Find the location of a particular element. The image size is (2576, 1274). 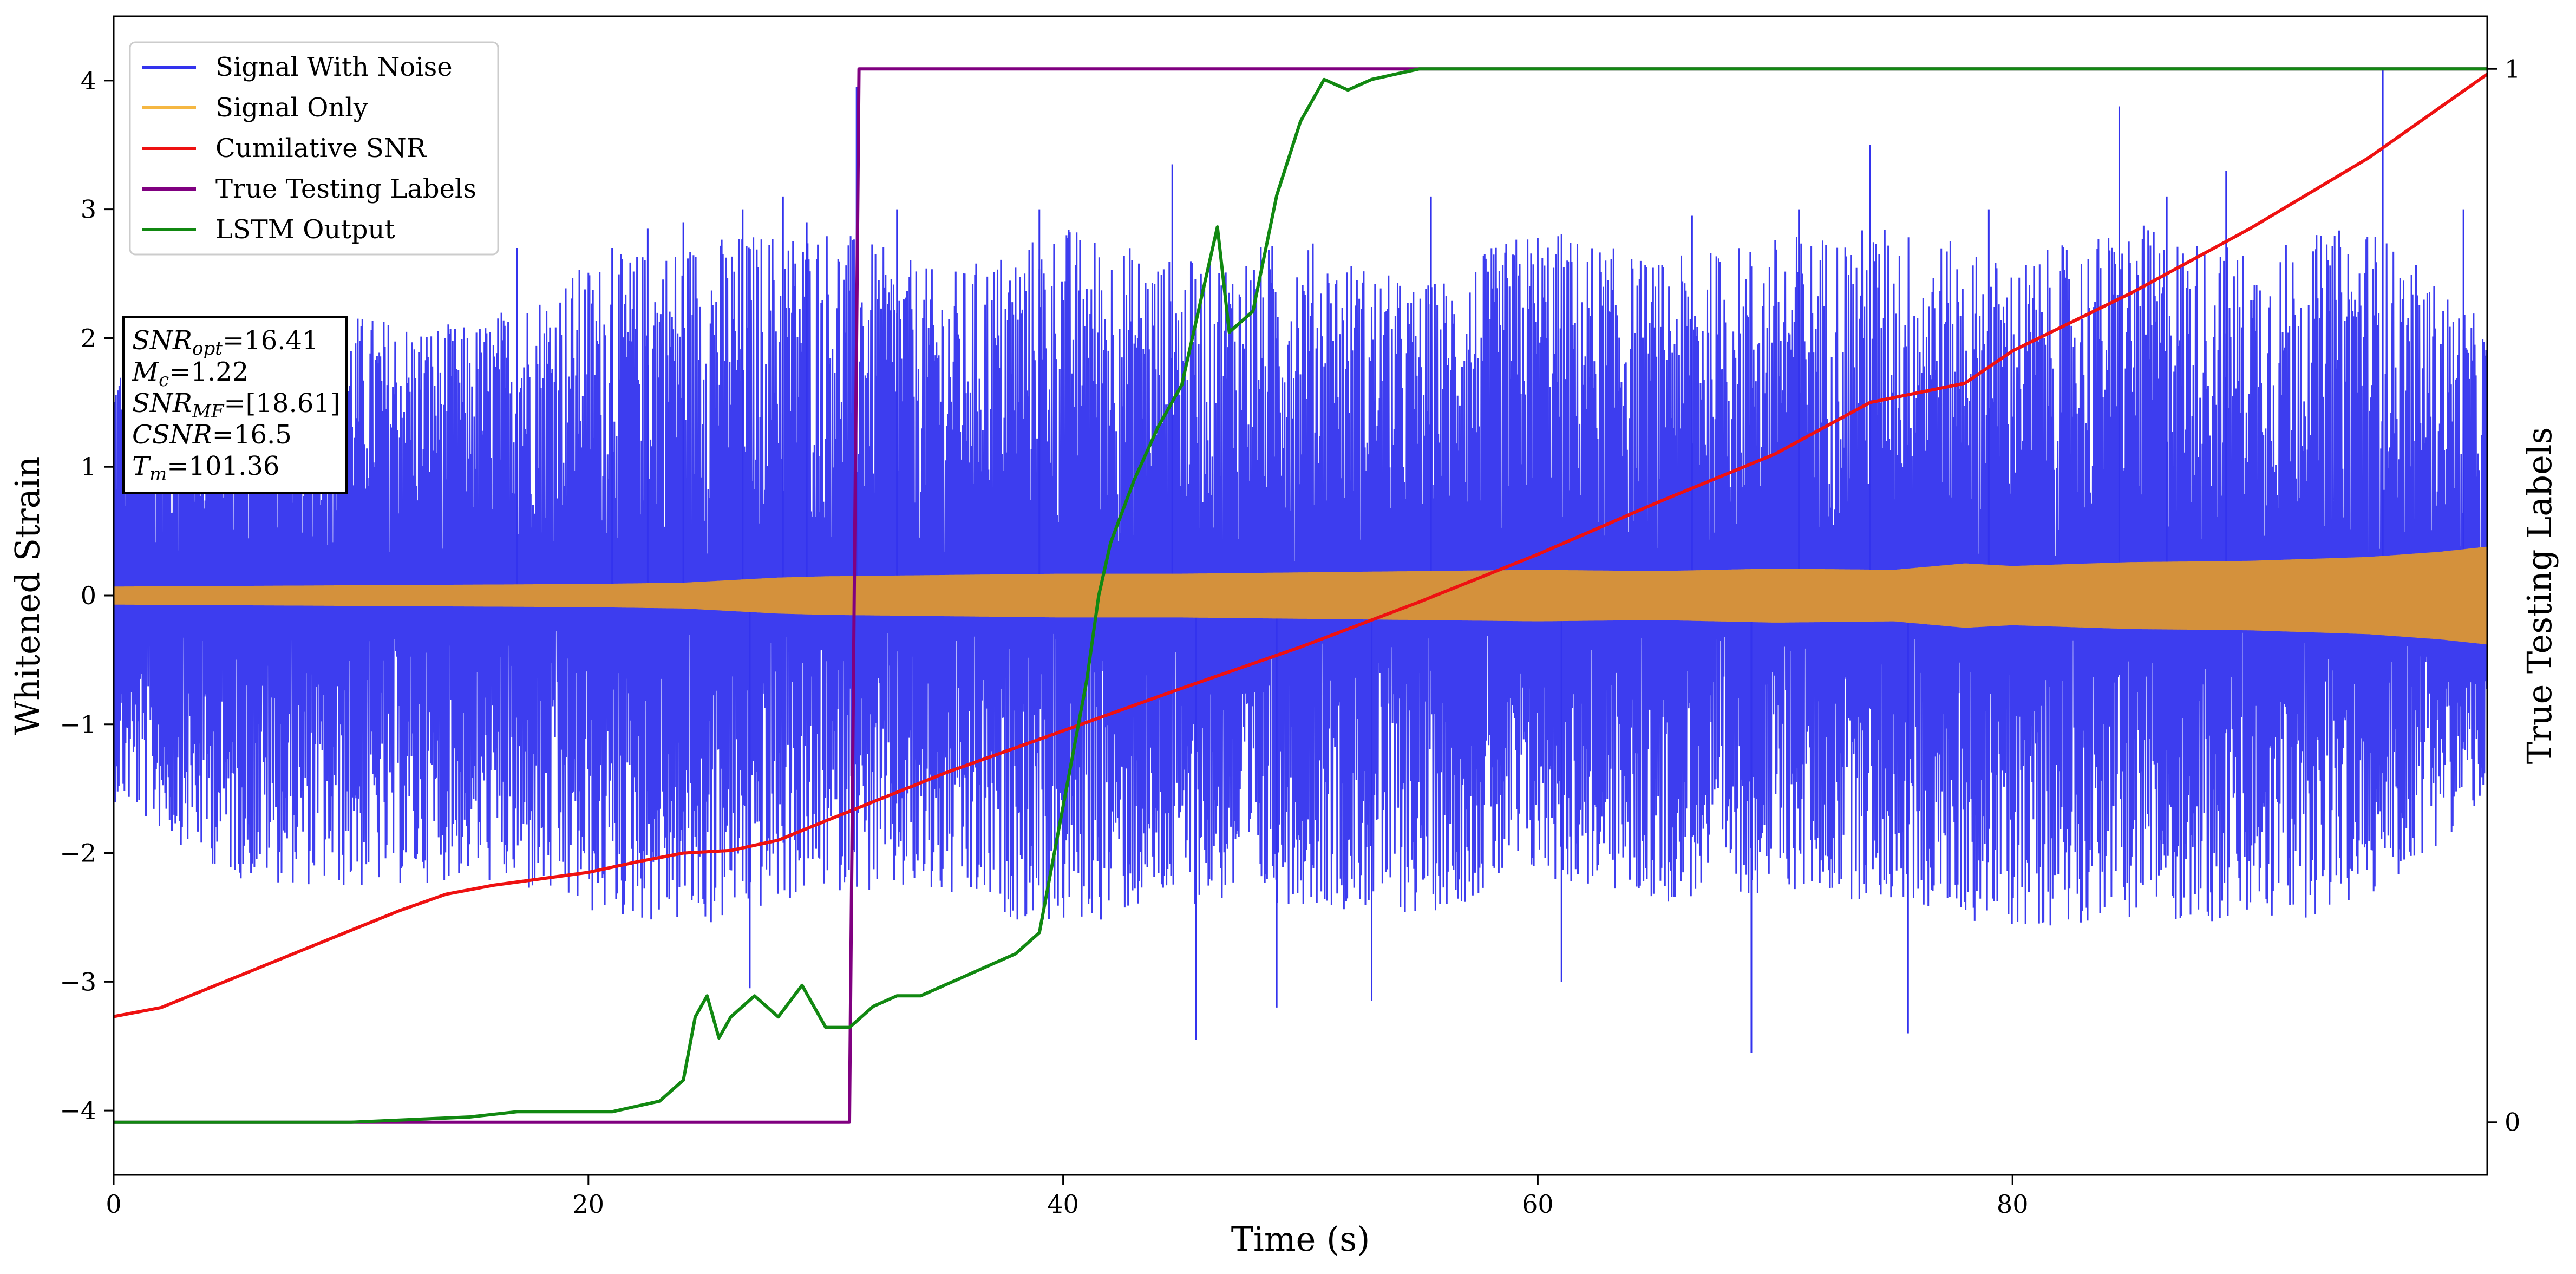

y-tick-label: 1 is located at coordinates (88, 466).